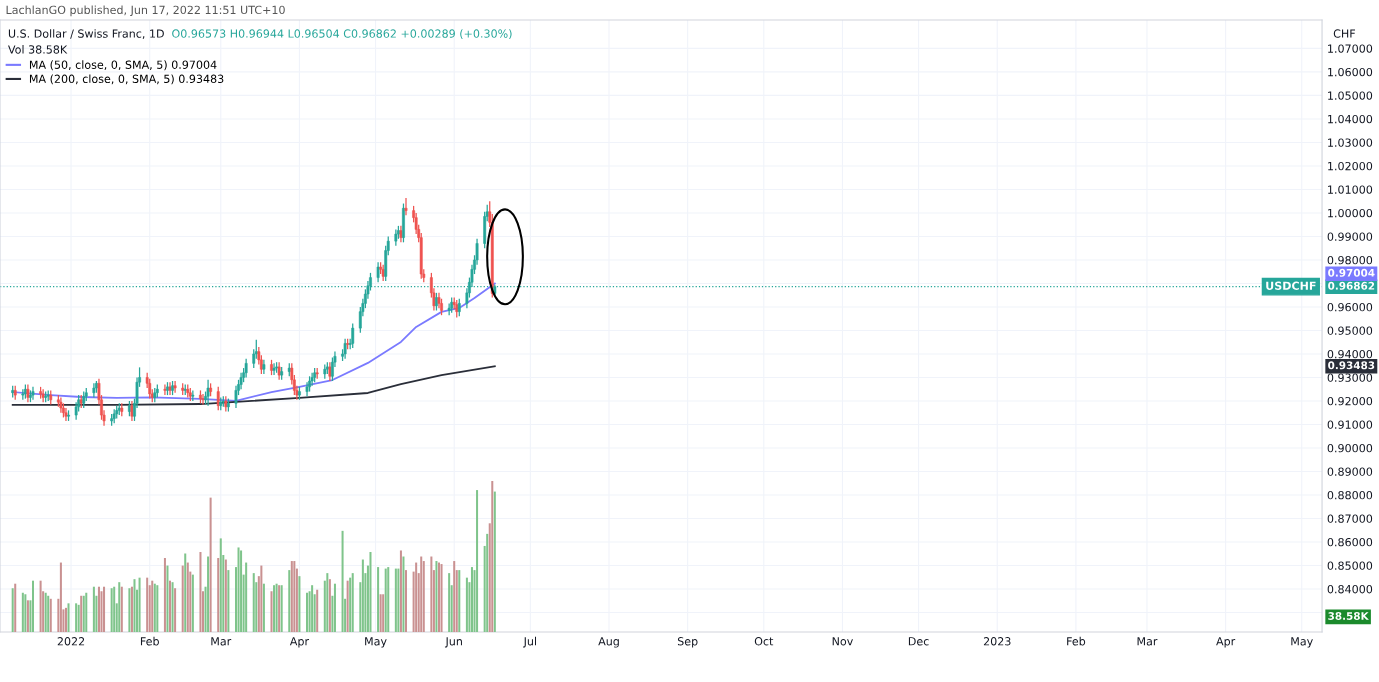  What do you see at coordinates (38, 49) in the screenshot?
I see `annotation: Vol 38.58K` at bounding box center [38, 49].